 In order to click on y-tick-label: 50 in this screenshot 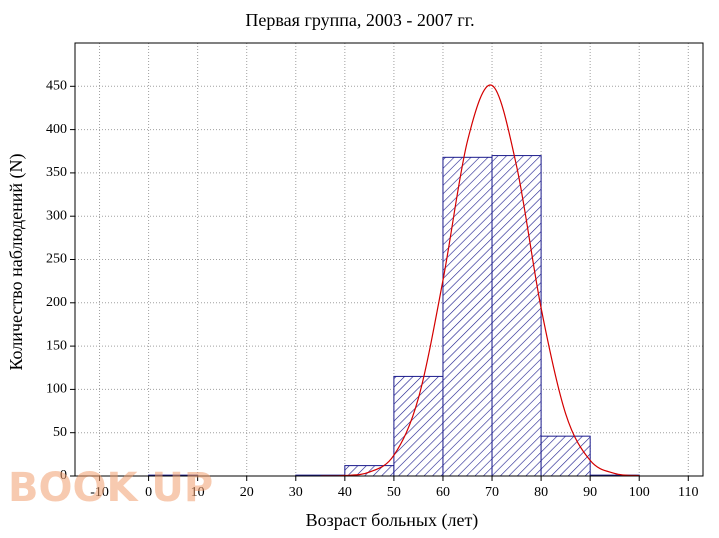, I will do `click(60, 432)`.